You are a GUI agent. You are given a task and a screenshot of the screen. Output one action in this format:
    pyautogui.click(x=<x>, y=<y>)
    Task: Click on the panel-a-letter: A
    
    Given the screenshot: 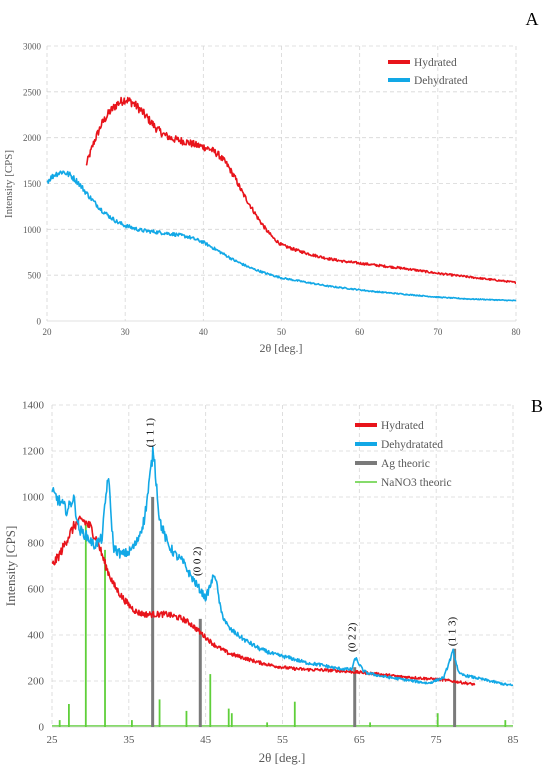 What is the action you would take?
    pyautogui.click(x=532, y=19)
    